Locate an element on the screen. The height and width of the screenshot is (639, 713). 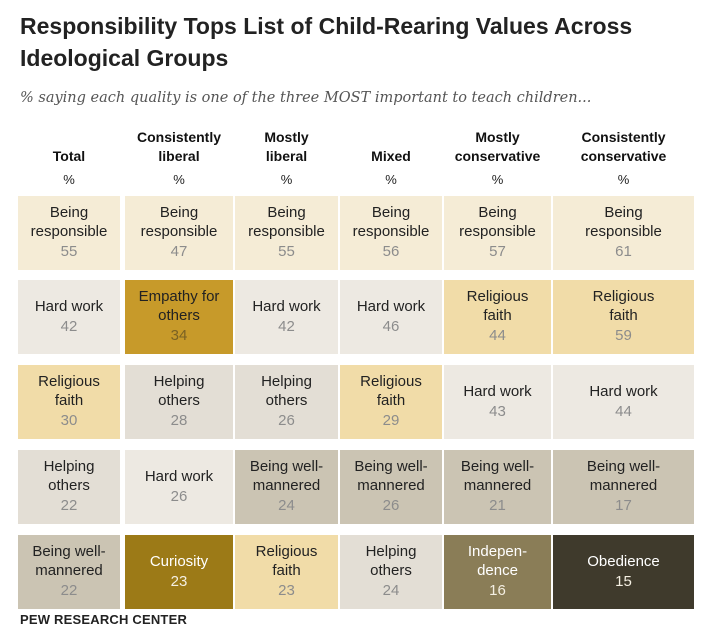
percent-value: 16 is located at coordinates (497, 590).